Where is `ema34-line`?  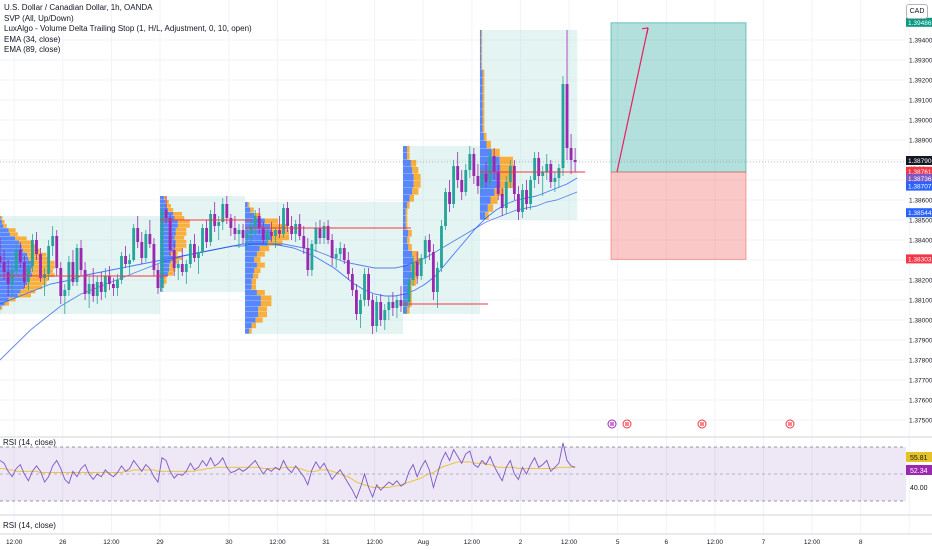
ema34-line is located at coordinates (289, 241).